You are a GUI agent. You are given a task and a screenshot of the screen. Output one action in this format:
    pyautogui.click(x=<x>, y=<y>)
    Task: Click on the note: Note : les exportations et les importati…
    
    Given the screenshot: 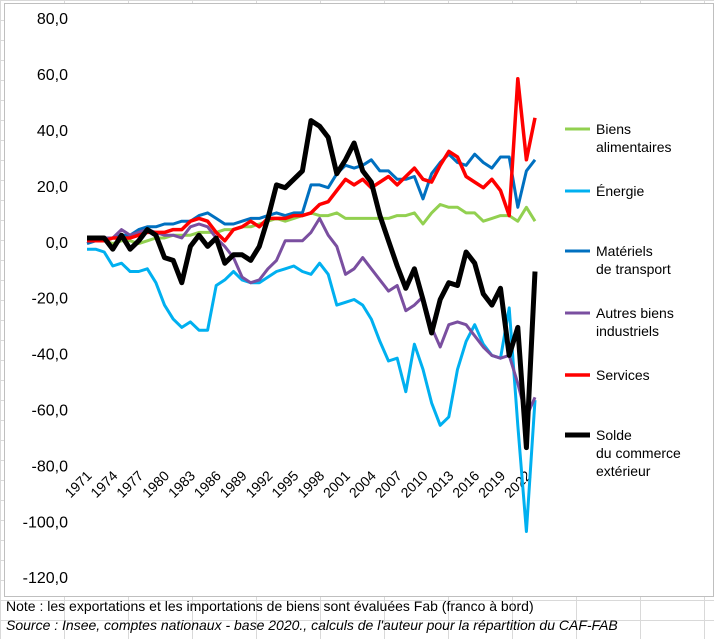 What is the action you would take?
    pyautogui.click(x=270, y=606)
    